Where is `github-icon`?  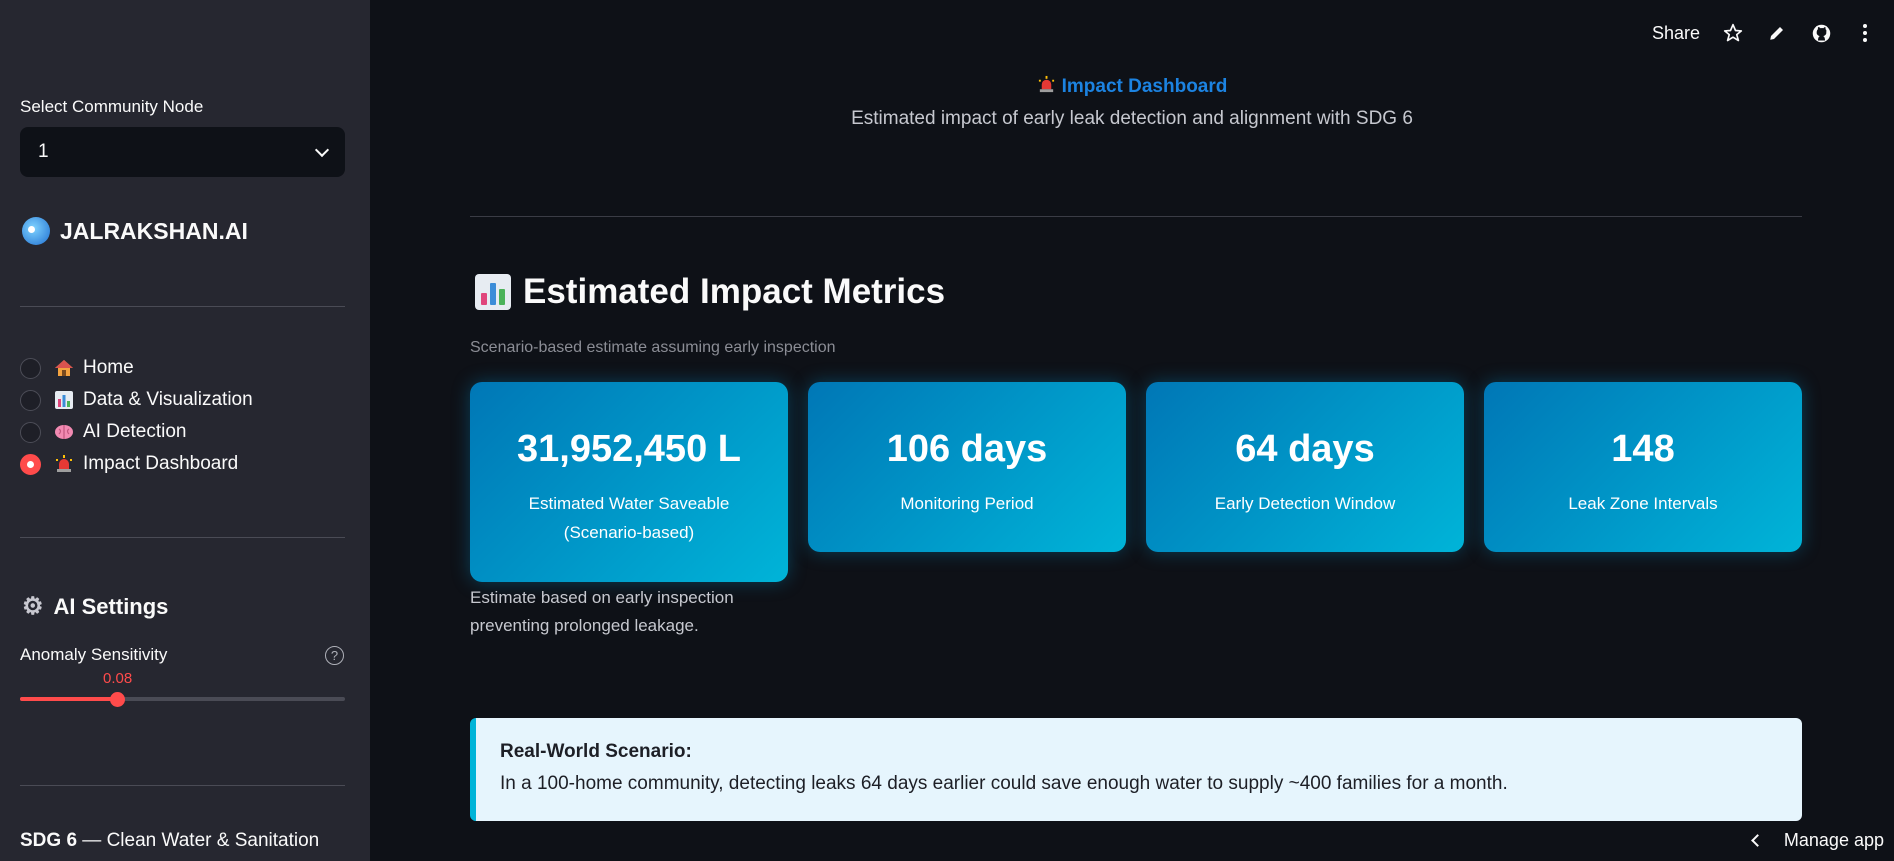
github-icon is located at coordinates (1821, 33).